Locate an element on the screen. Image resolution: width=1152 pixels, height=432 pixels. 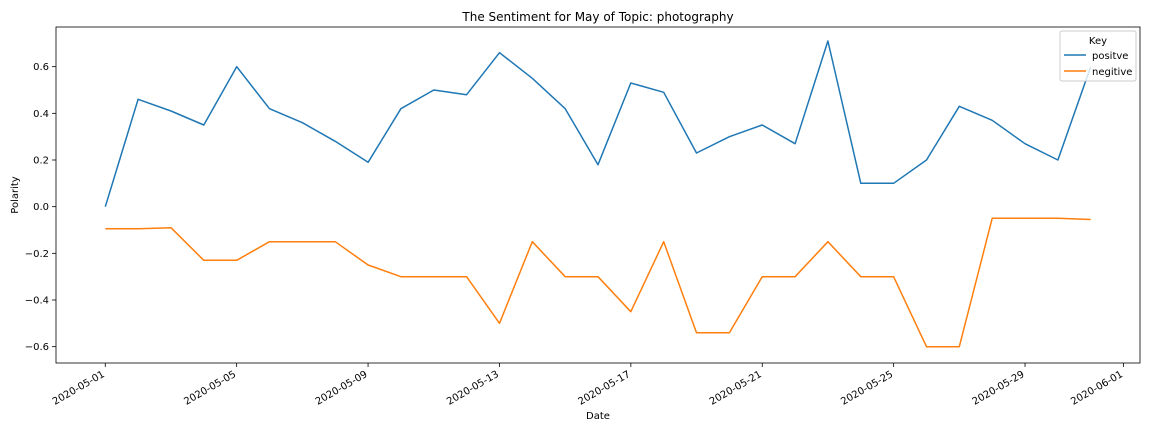
y-tick-label: −0.4 is located at coordinates (37, 301).